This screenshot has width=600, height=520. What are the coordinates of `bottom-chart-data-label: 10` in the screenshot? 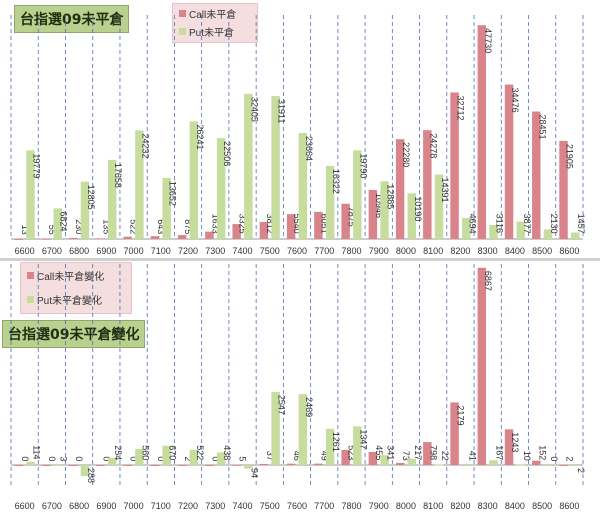 It's located at (527, 456).